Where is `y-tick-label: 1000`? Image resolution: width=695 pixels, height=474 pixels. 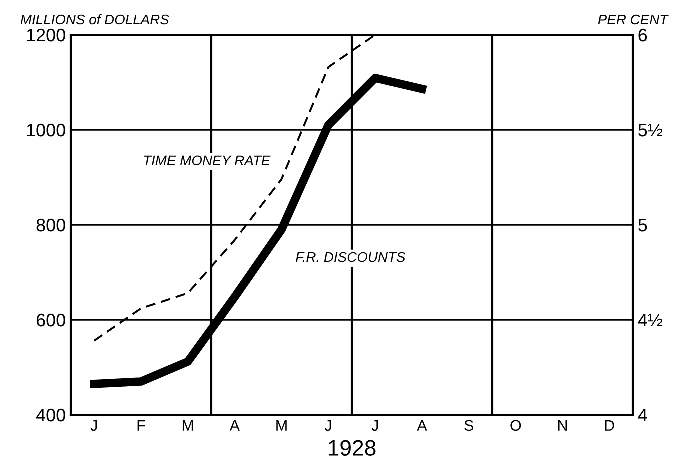
y-tick-label: 1000 is located at coordinates (46, 130).